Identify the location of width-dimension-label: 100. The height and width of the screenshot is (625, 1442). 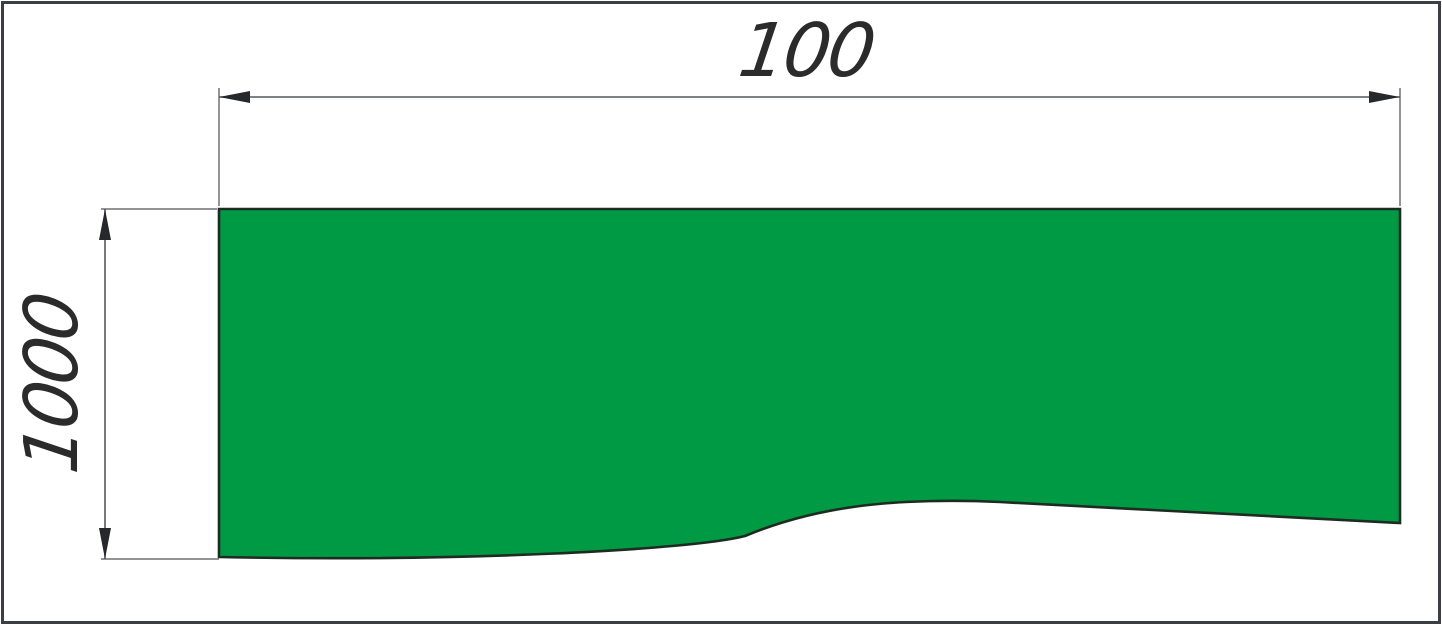
(806, 51).